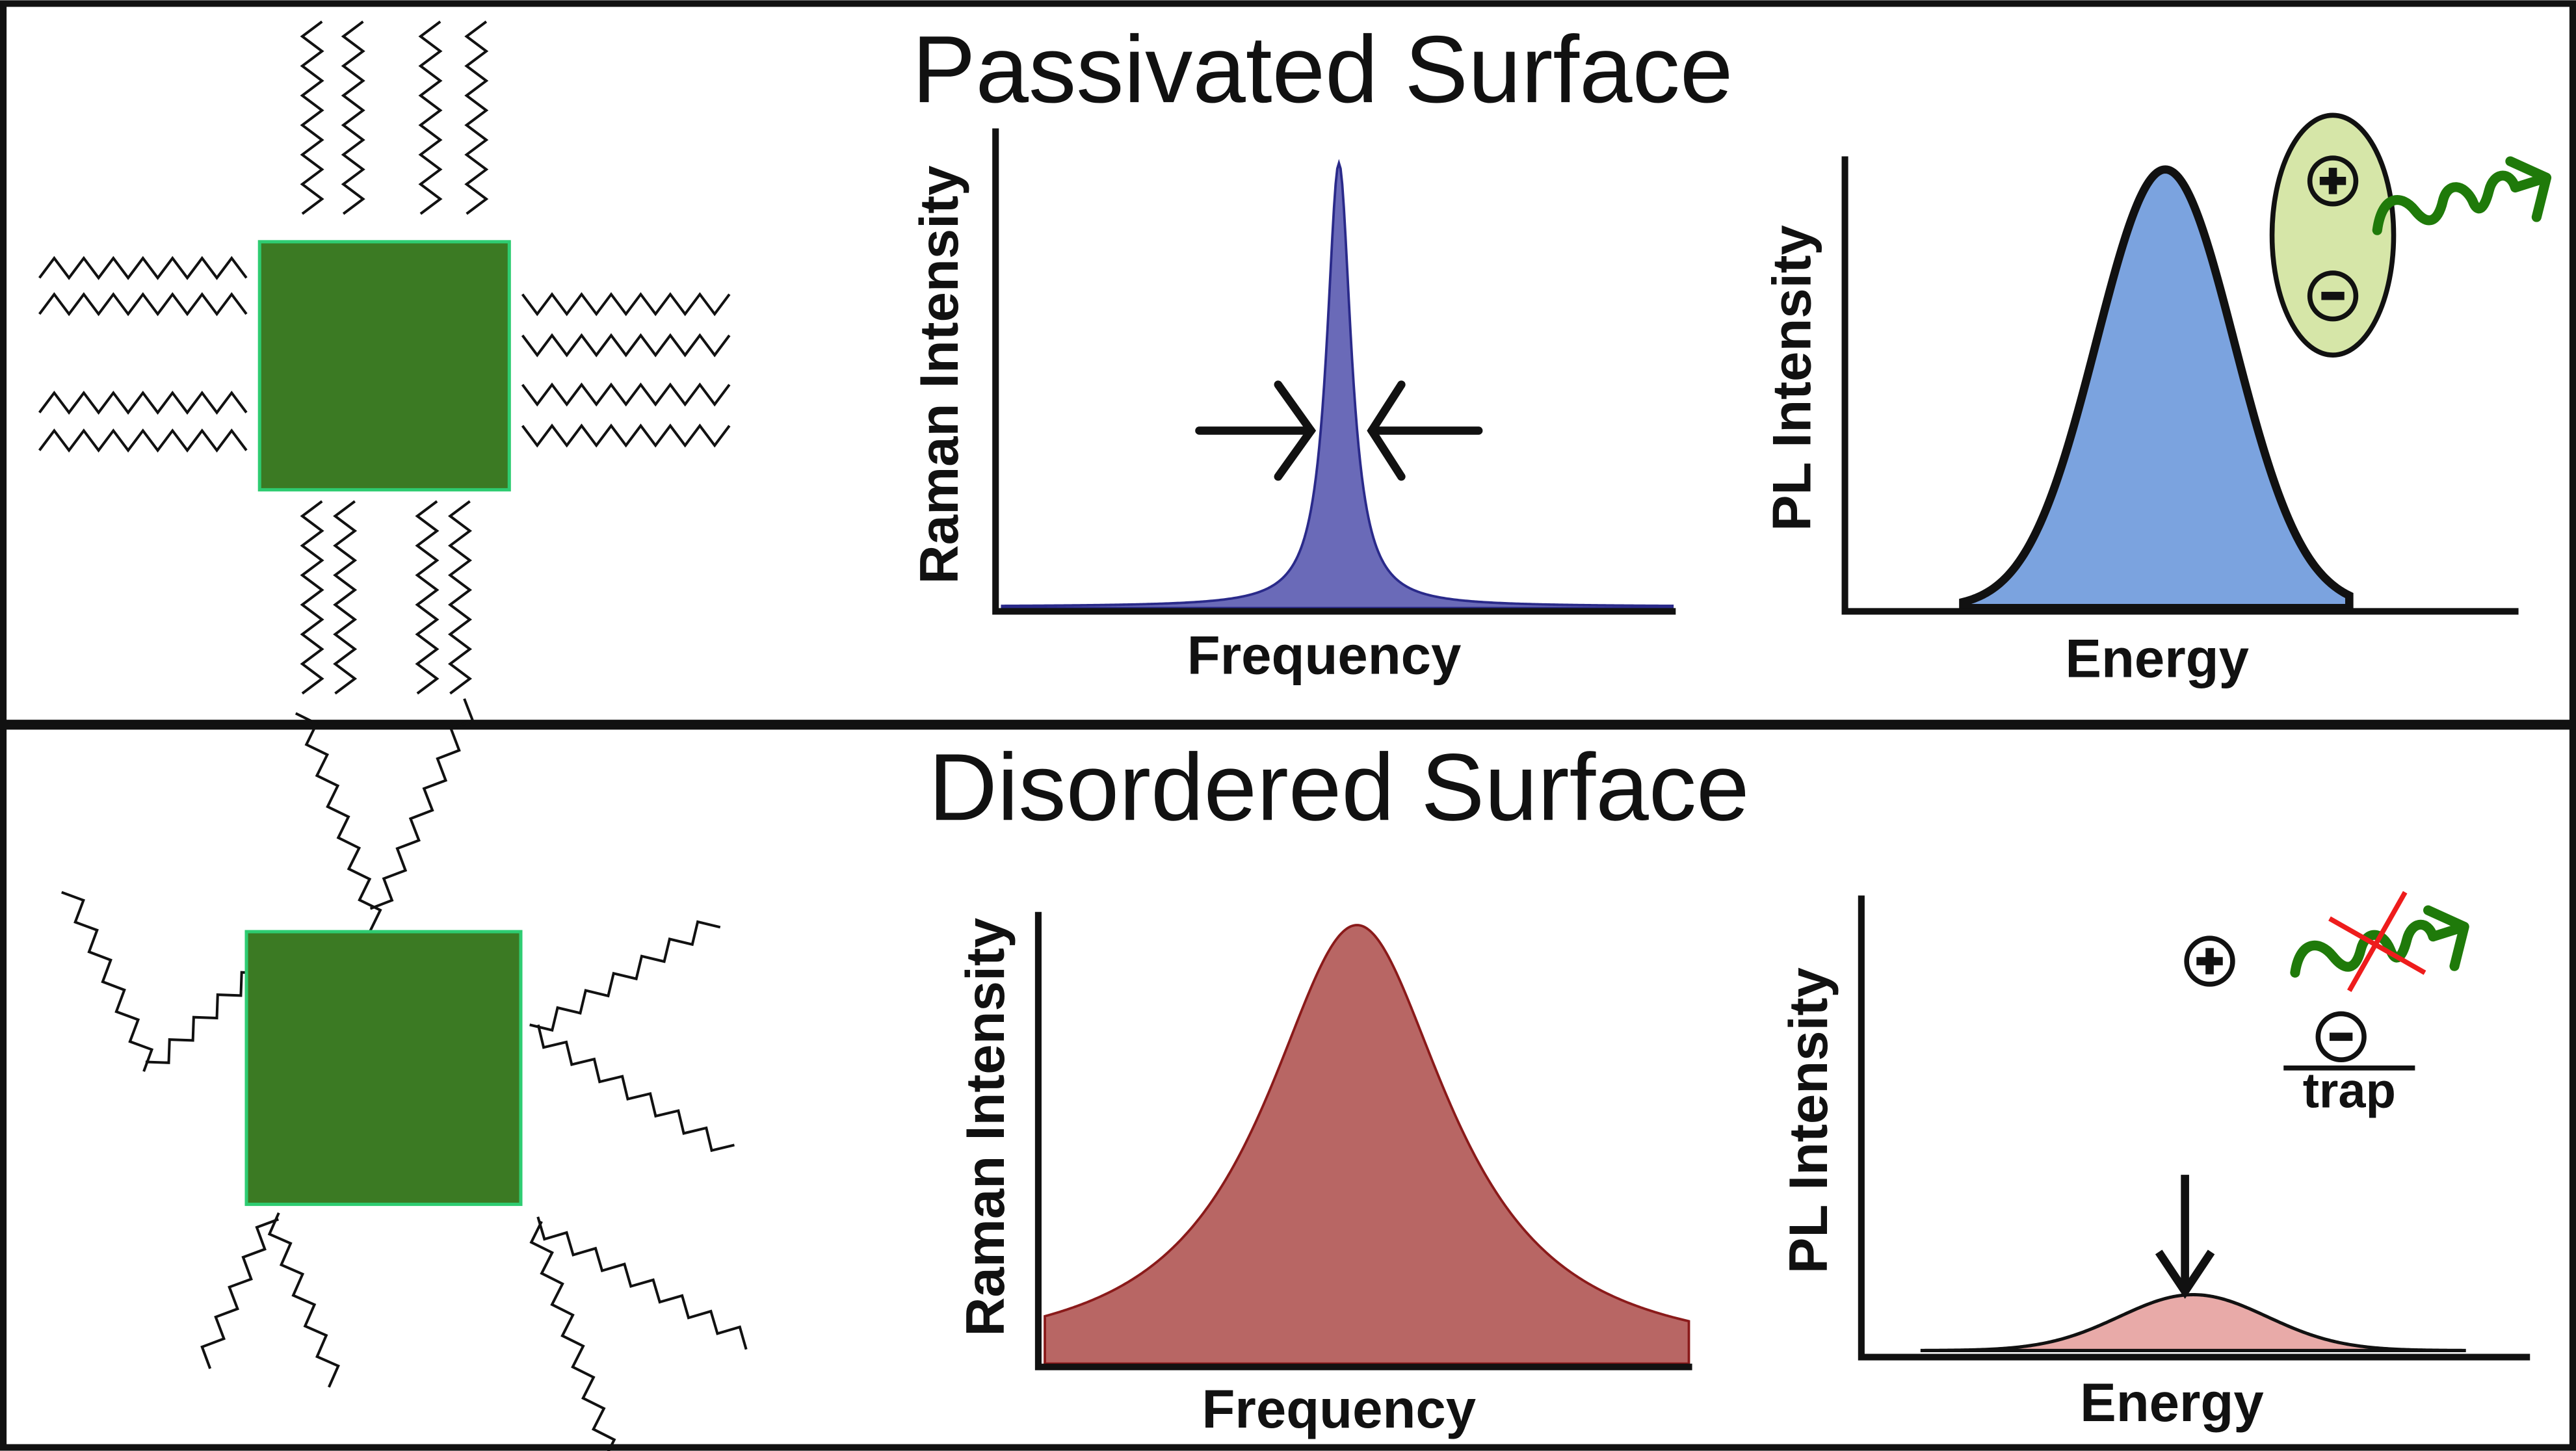 The width and height of the screenshot is (2576, 1451). What do you see at coordinates (1339, 788) in the screenshot?
I see `panel-title-disordered: Disordered Surface` at bounding box center [1339, 788].